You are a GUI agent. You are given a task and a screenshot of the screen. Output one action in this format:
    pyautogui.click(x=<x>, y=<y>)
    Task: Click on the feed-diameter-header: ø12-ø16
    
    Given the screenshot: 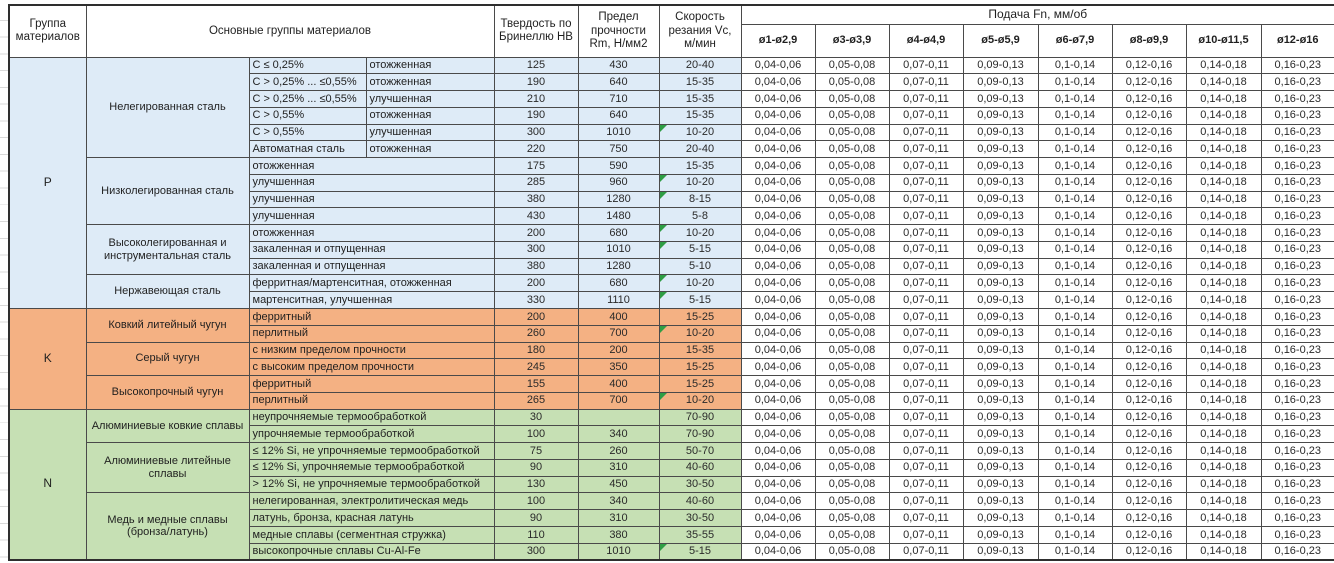 What is the action you would take?
    pyautogui.click(x=1297, y=40)
    